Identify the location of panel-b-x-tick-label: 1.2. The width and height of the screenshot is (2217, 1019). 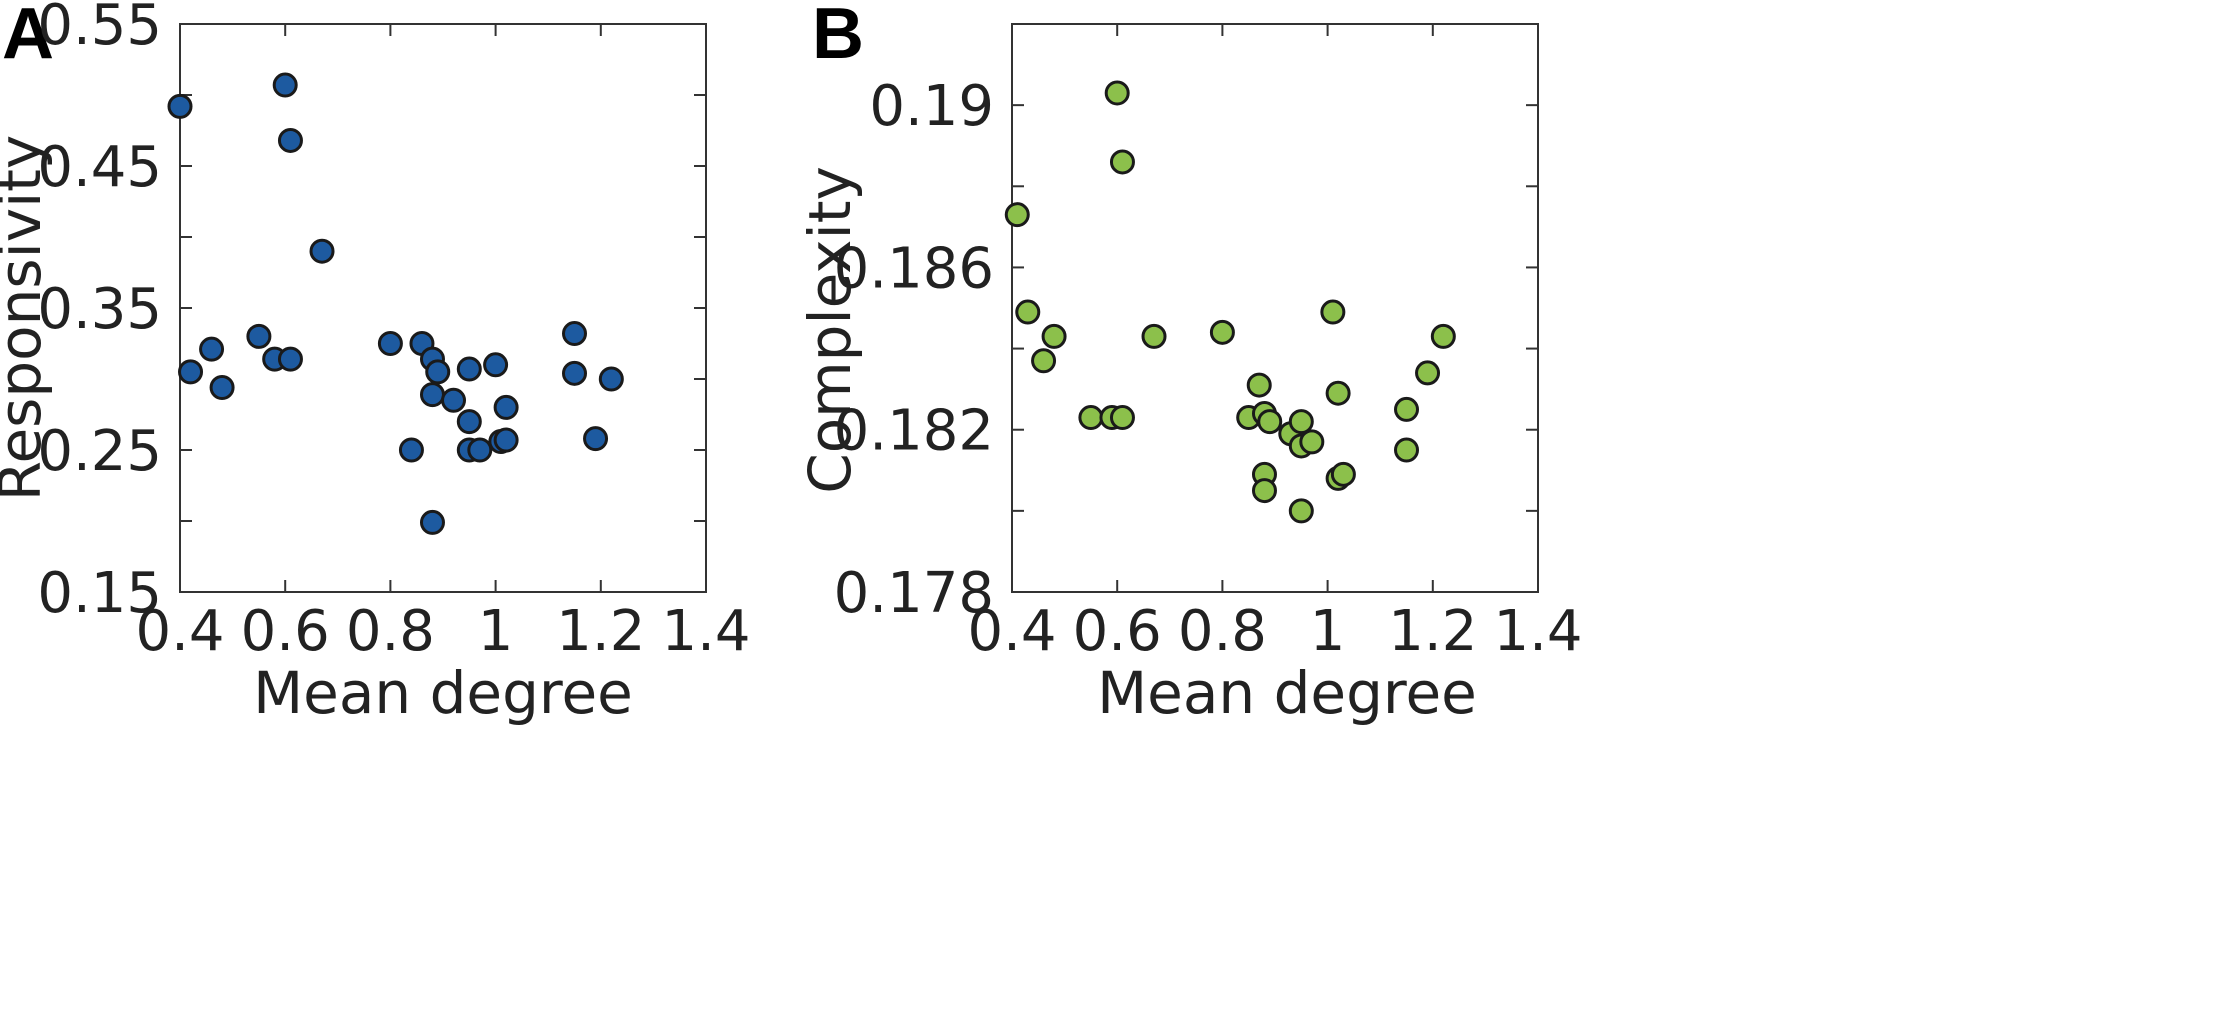
(1432, 631).